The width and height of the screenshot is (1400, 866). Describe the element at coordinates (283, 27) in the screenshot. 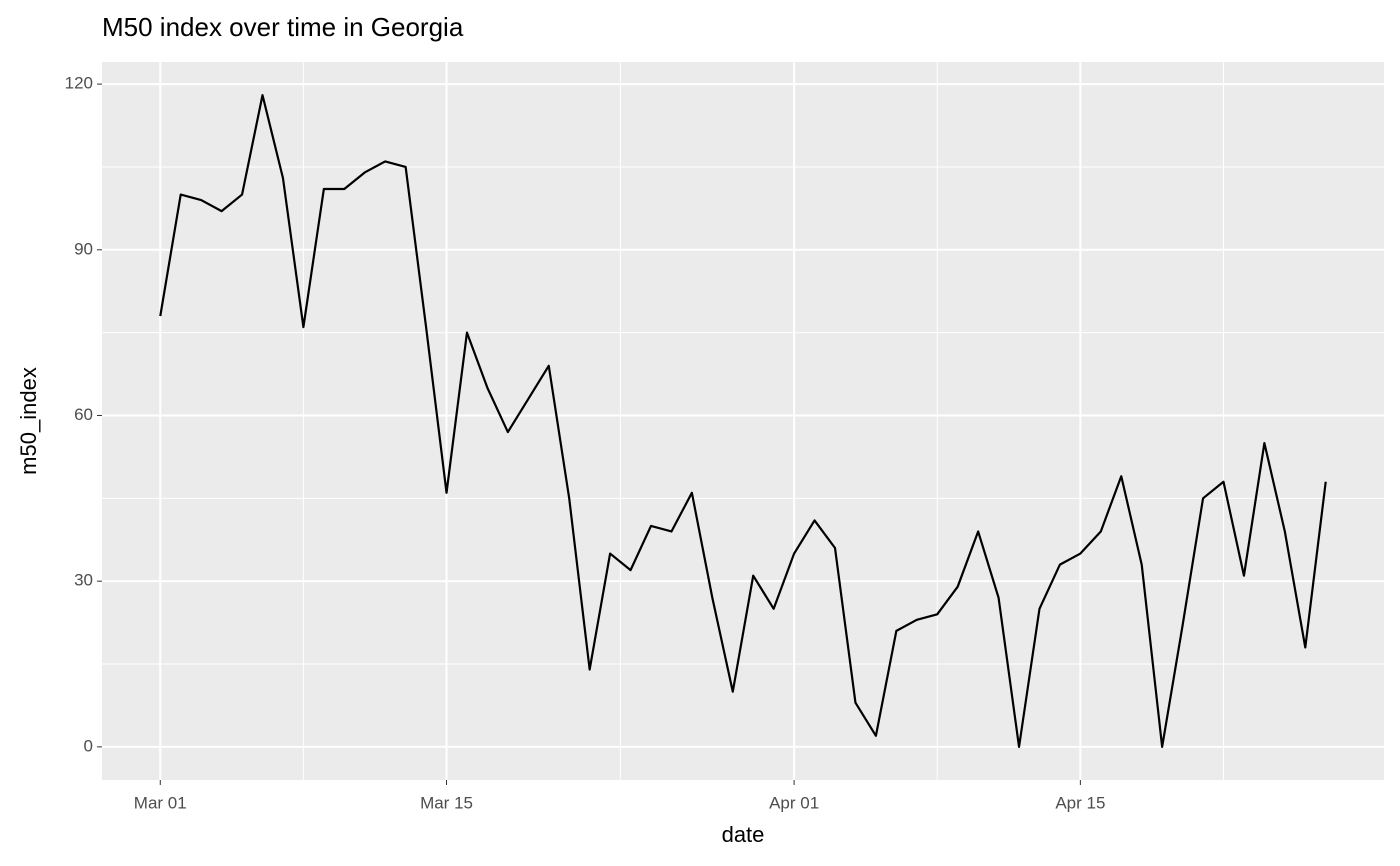

I see `chart-title: M50 index over time in Georgia` at that location.